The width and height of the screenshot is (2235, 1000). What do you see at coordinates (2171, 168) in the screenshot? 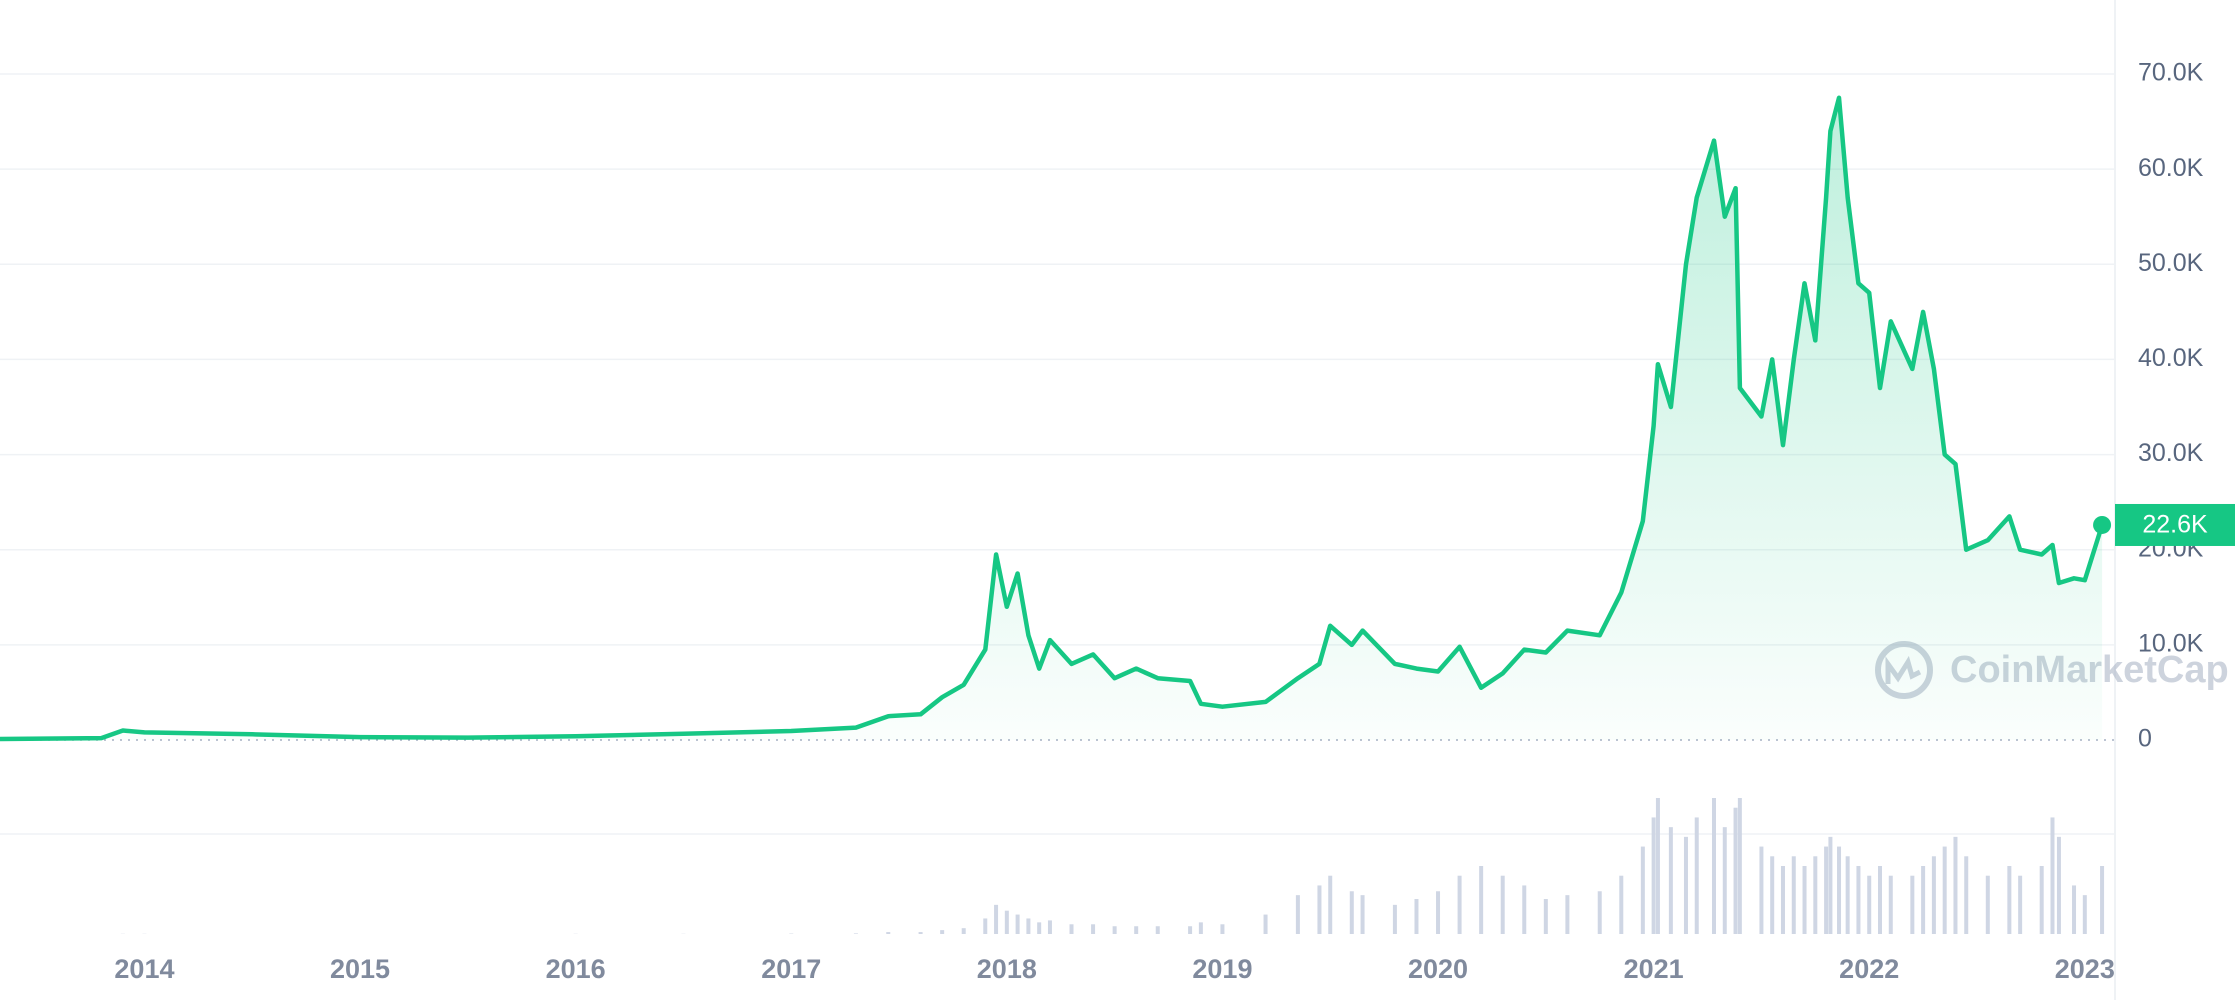
I see `y-tick-label: 60.0K` at bounding box center [2171, 168].